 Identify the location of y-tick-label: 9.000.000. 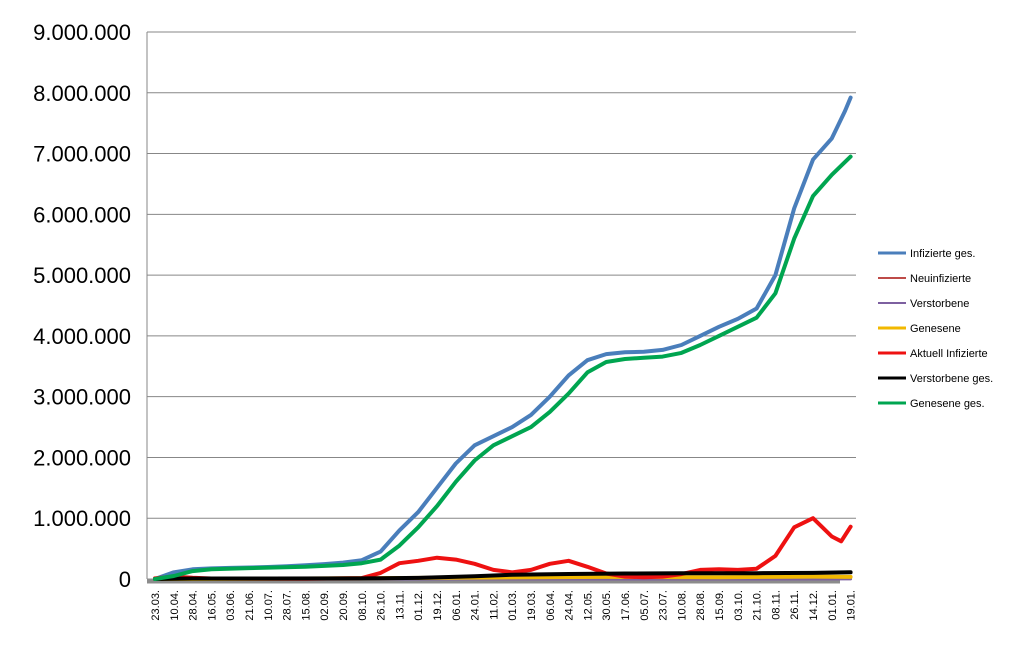
(82, 32).